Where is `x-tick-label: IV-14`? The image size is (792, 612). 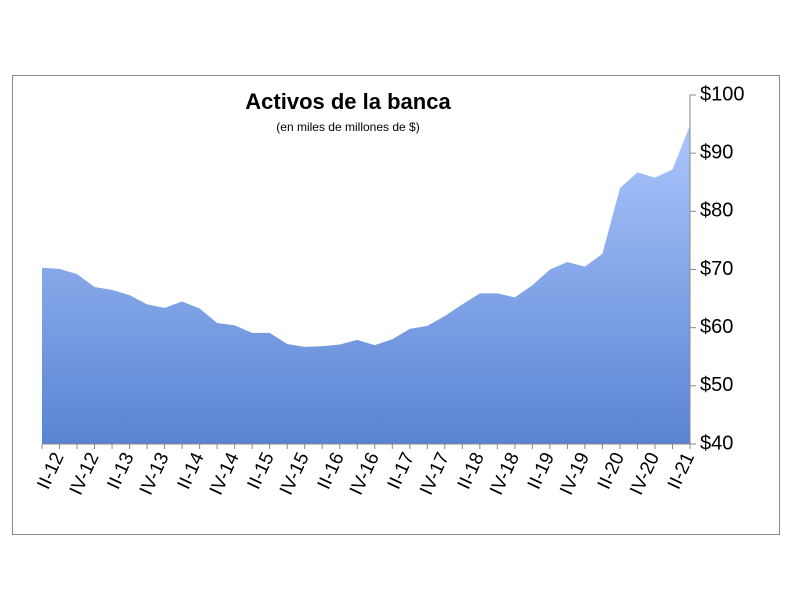
x-tick-label: IV-14 is located at coordinates (225, 473).